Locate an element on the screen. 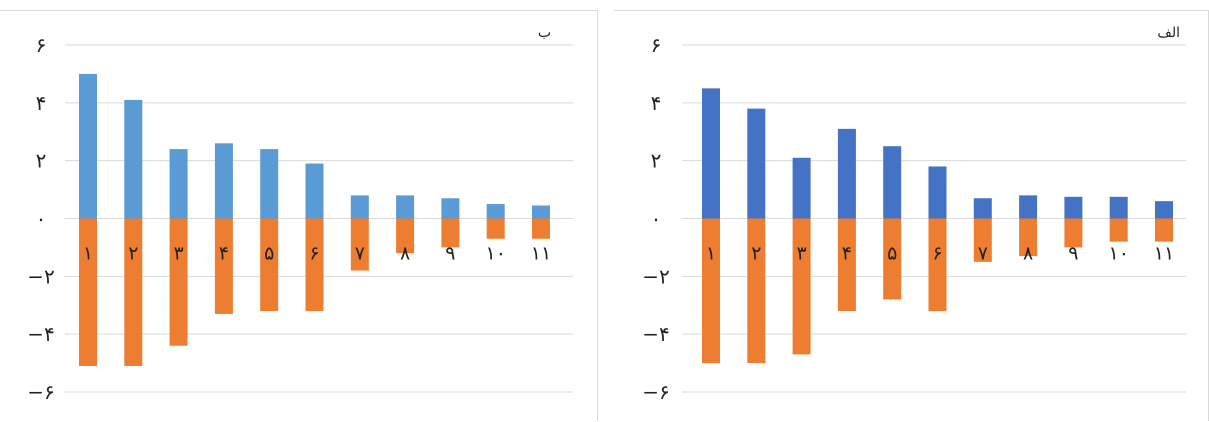 The height and width of the screenshot is (422, 1209). chart-title: ب is located at coordinates (544, 33).